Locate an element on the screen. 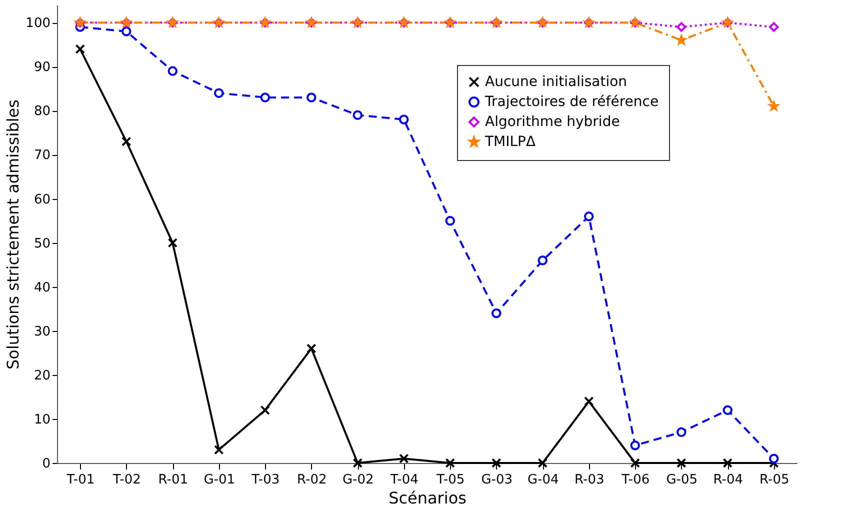  y-tick-label: 80 is located at coordinates (42, 112).